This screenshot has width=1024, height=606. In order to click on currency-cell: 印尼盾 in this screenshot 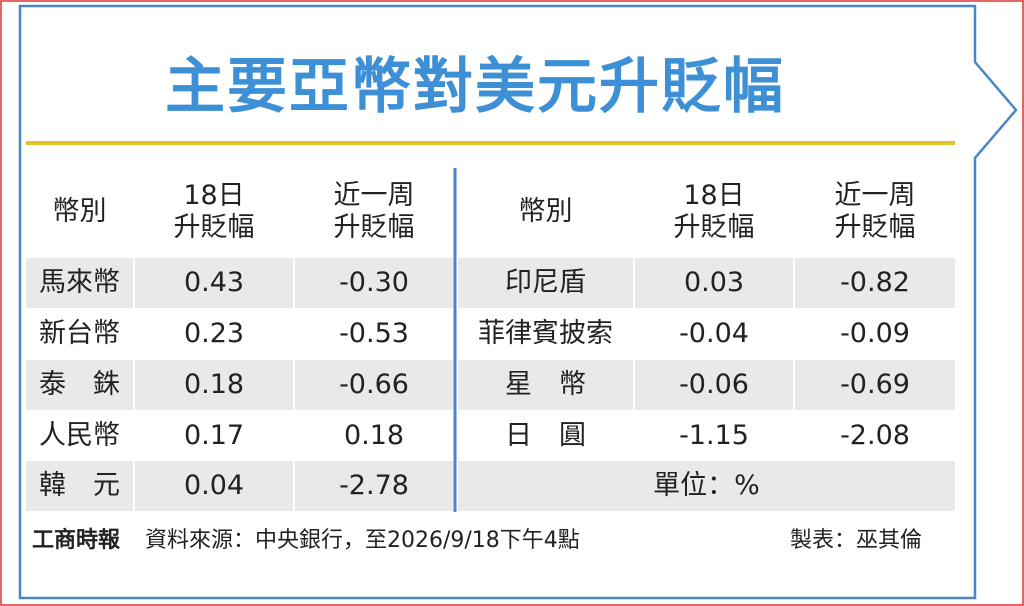, I will do `click(545, 283)`.